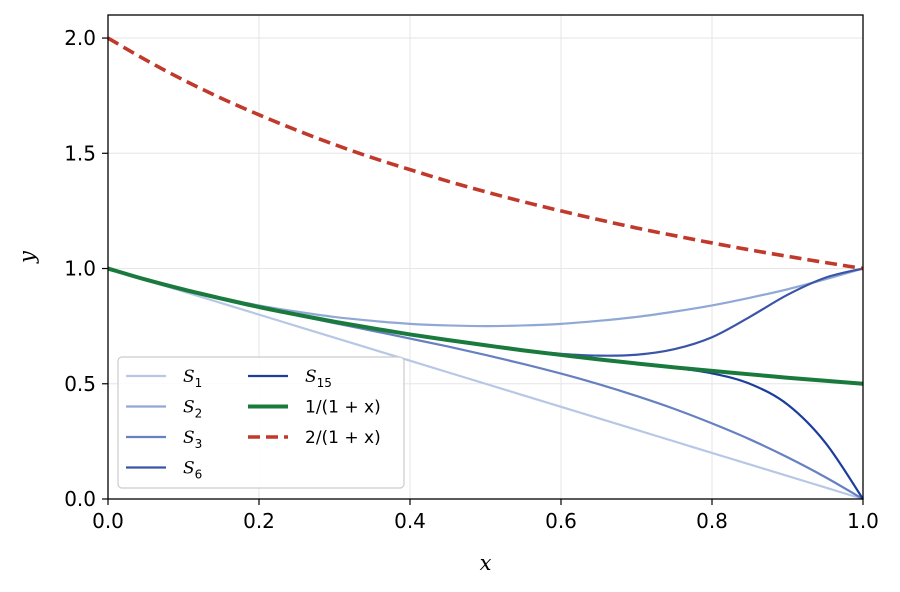 This screenshot has width=900, height=592. What do you see at coordinates (192, 409) in the screenshot?
I see `legend-label: S2` at bounding box center [192, 409].